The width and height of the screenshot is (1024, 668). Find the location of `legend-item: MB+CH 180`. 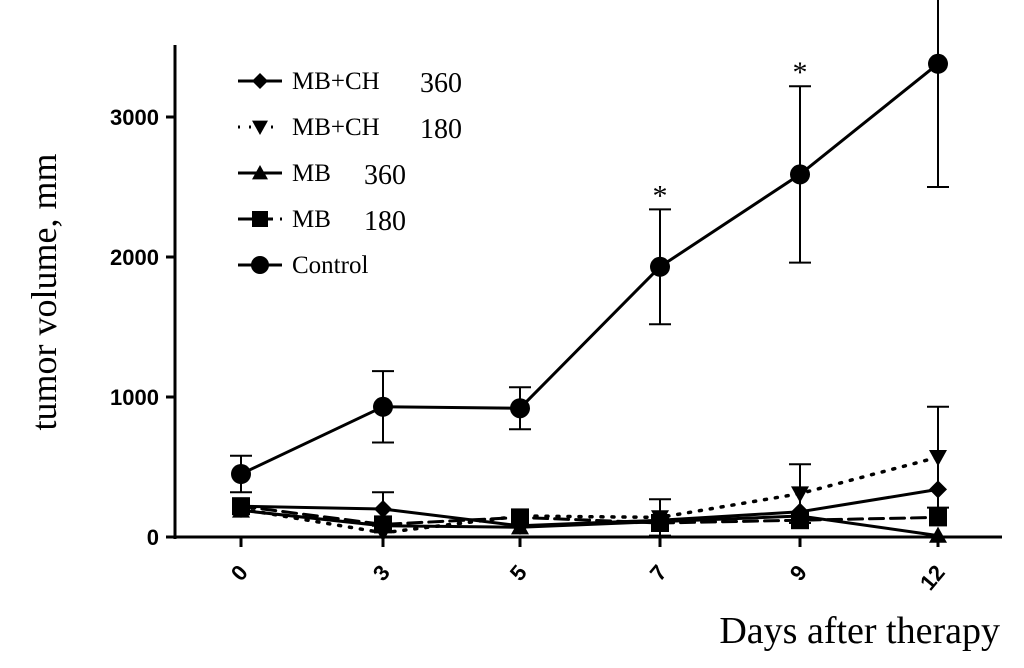

legend-item: MB+CH 180 is located at coordinates (350, 129).